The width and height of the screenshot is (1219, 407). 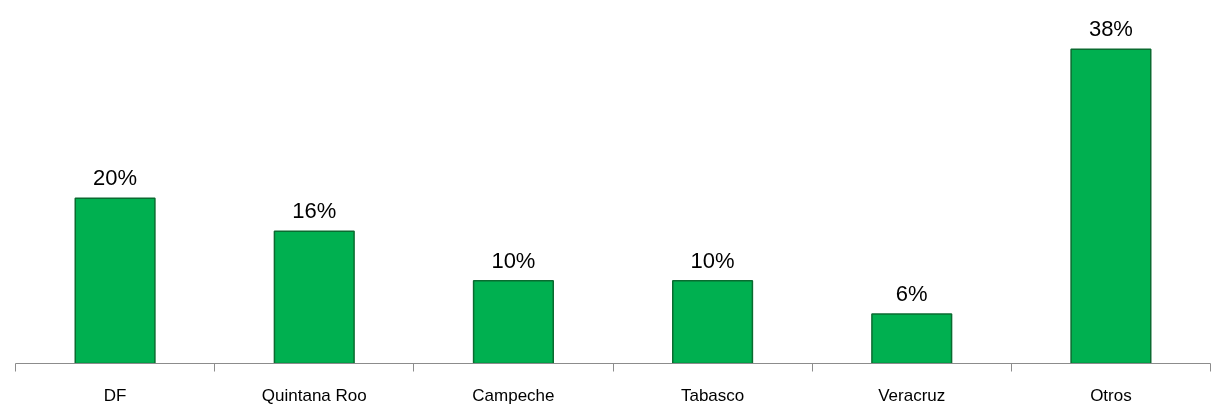 I want to click on data-label: 20%, so click(x=115, y=178).